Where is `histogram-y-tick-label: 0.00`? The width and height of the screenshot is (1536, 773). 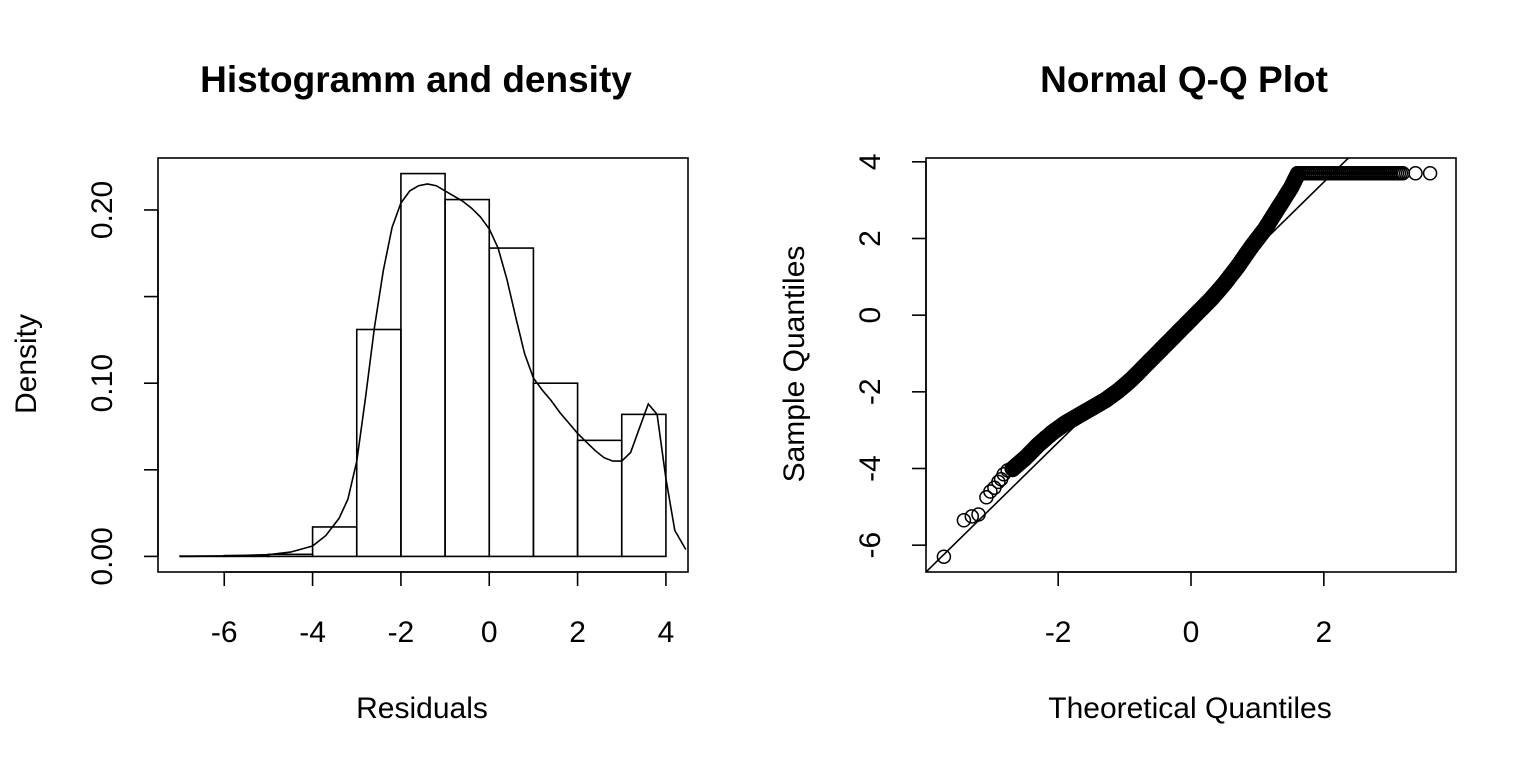 histogram-y-tick-label: 0.00 is located at coordinates (102, 556).